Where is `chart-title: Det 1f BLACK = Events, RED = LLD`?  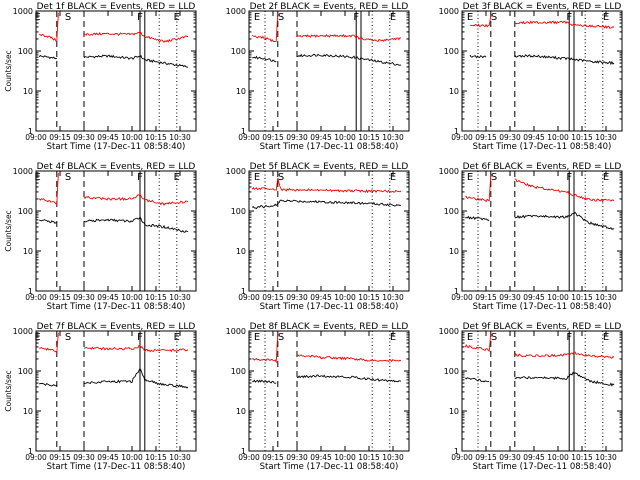 chart-title: Det 1f BLACK = Events, RED = LLD is located at coordinates (116, 7).